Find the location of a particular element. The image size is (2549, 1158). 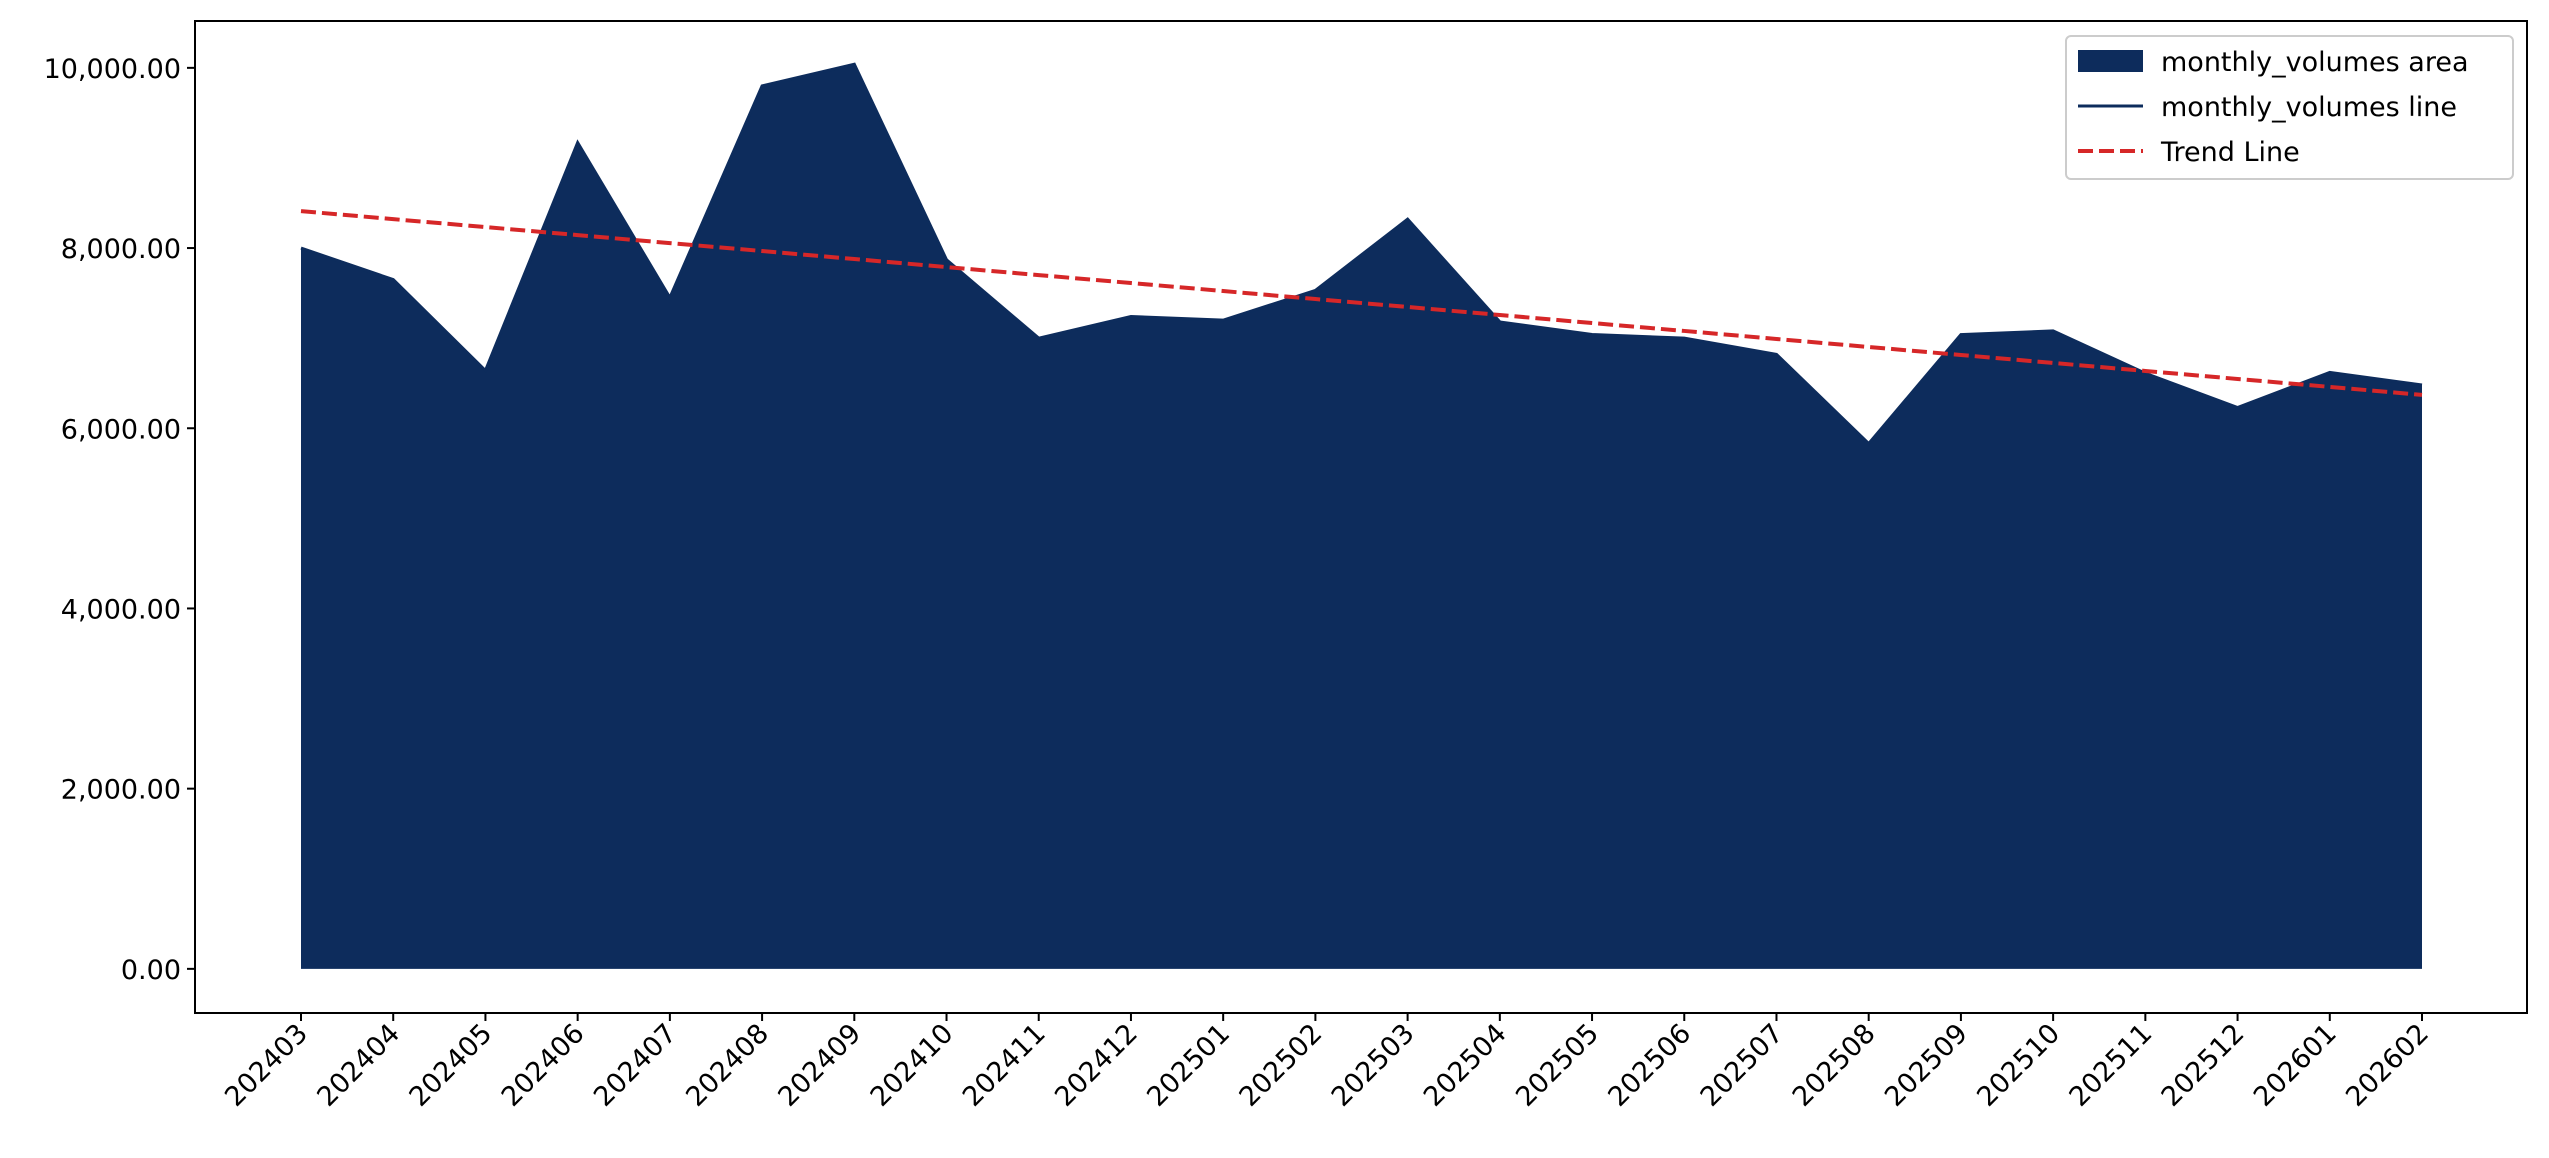

x-tick-label: 202503 is located at coordinates (1373, 1065).